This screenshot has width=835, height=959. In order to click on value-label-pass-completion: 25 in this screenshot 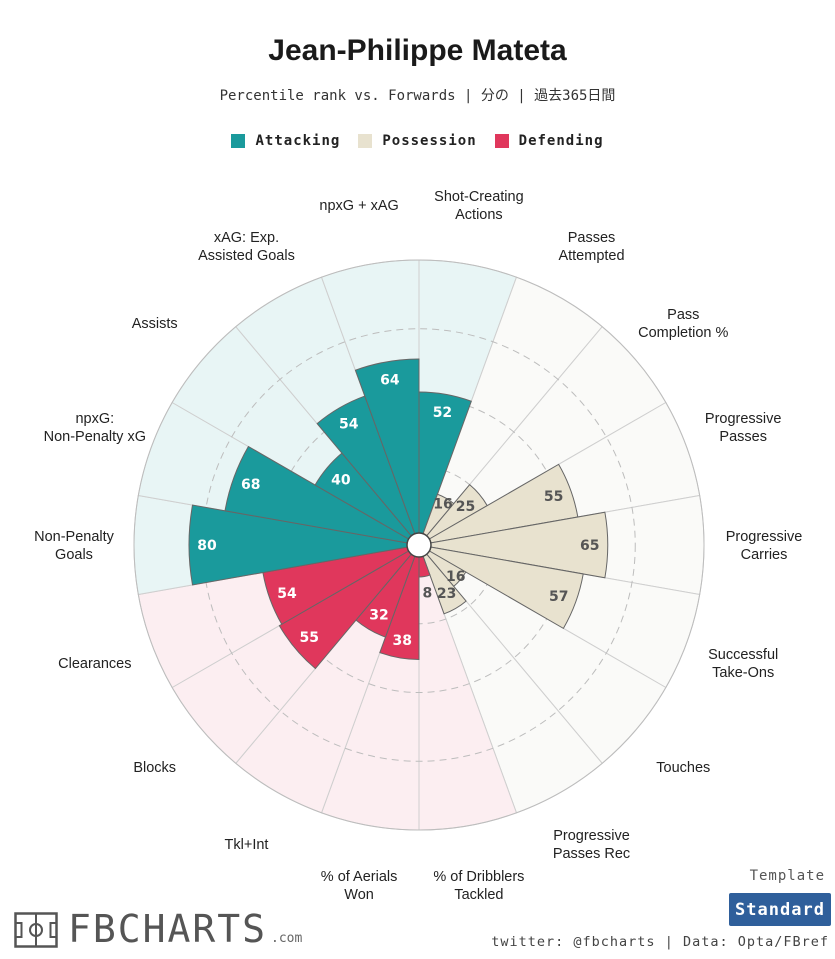, I will do `click(465, 507)`.